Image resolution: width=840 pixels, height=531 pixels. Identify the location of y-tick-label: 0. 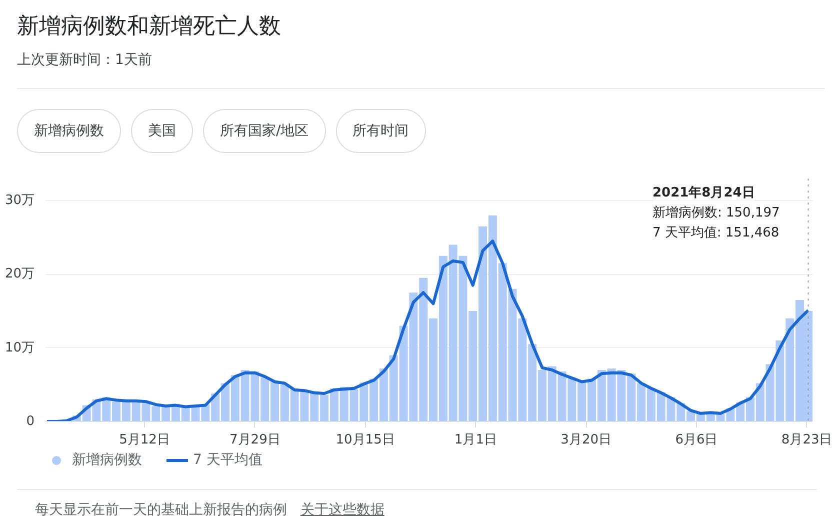
(30, 421).